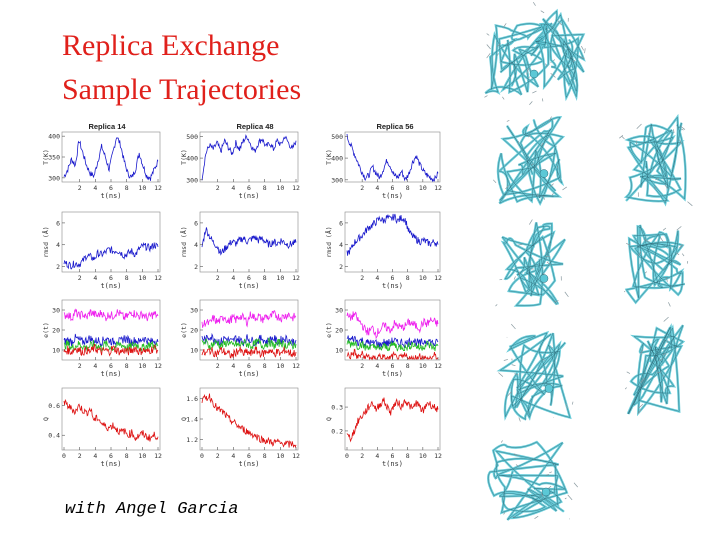 The height and width of the screenshot is (540, 720). What do you see at coordinates (192, 159) in the screenshot?
I see `y-tick-label-2: 400` at bounding box center [192, 159].